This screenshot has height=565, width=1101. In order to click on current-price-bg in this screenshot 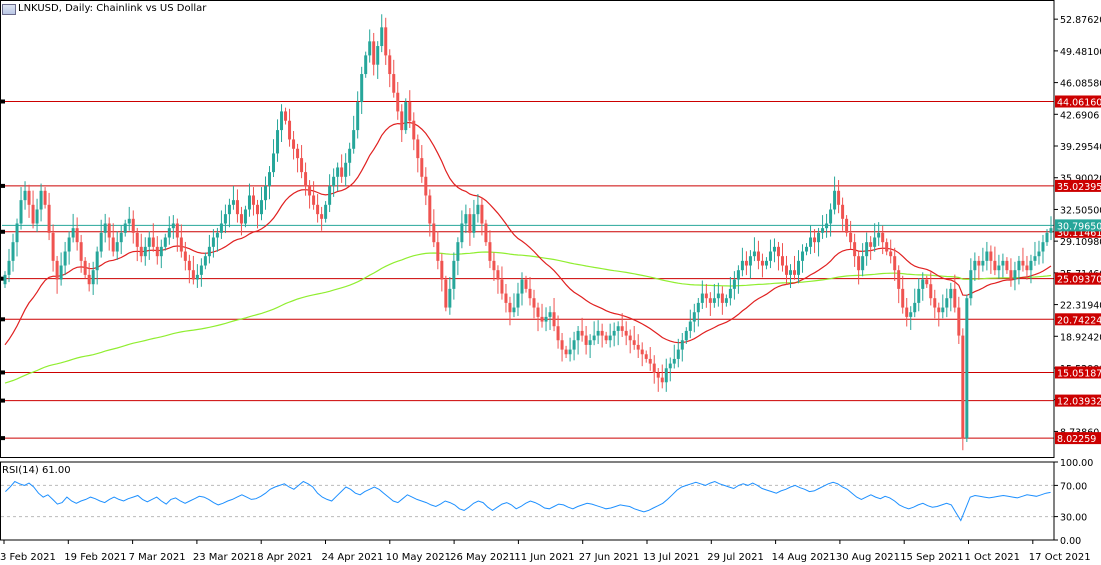, I will do `click(1078, 225)`.